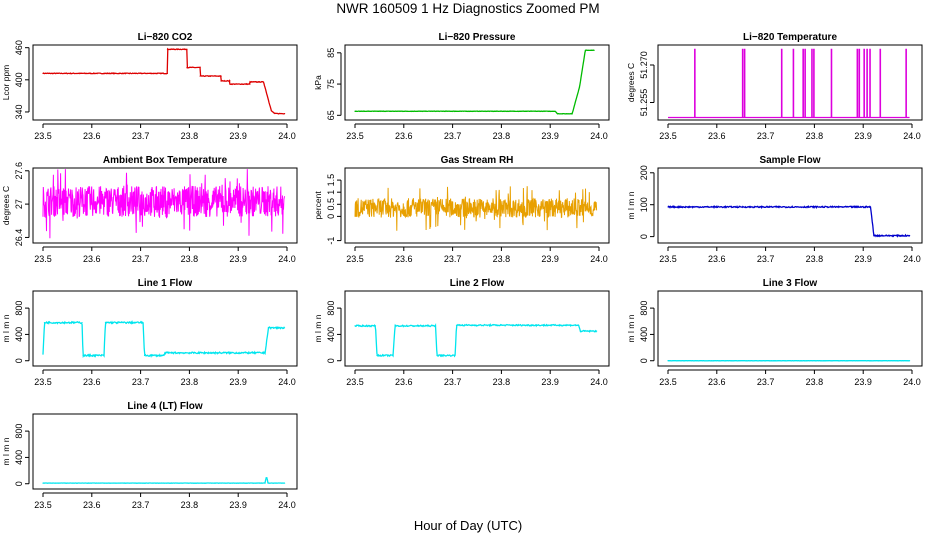  What do you see at coordinates (318, 205) in the screenshot?
I see `y-axis-label: percent` at bounding box center [318, 205].